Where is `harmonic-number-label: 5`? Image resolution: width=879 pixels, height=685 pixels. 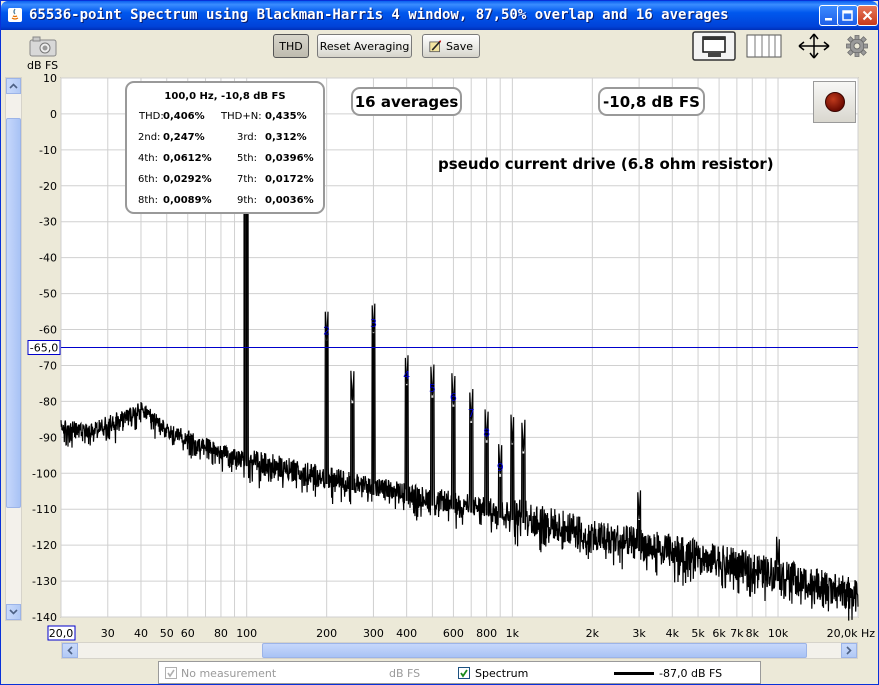 harmonic-number-label: 5 is located at coordinates (432, 388).